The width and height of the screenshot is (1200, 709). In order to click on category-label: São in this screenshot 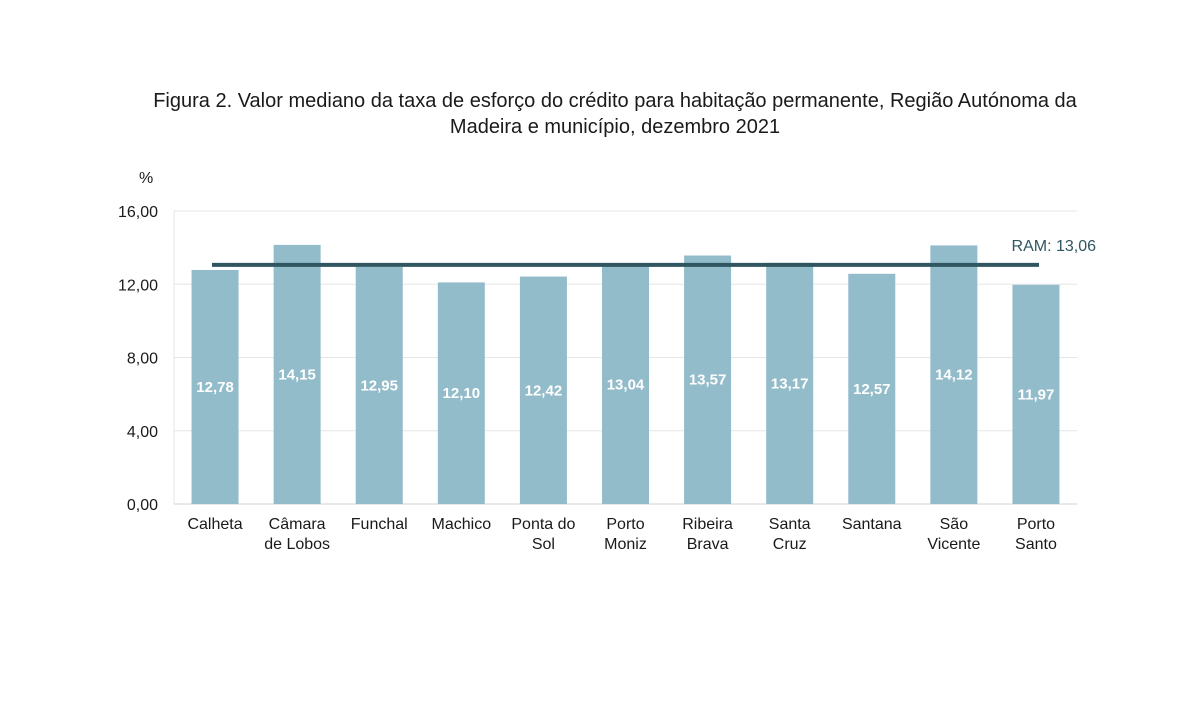, I will do `click(954, 524)`.